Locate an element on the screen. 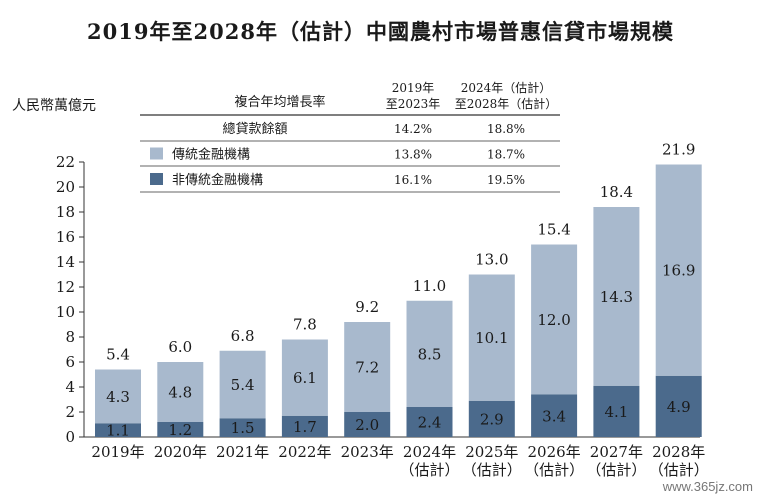 This screenshot has width=761, height=498. data-label-traditional: 14.3 is located at coordinates (616, 297).